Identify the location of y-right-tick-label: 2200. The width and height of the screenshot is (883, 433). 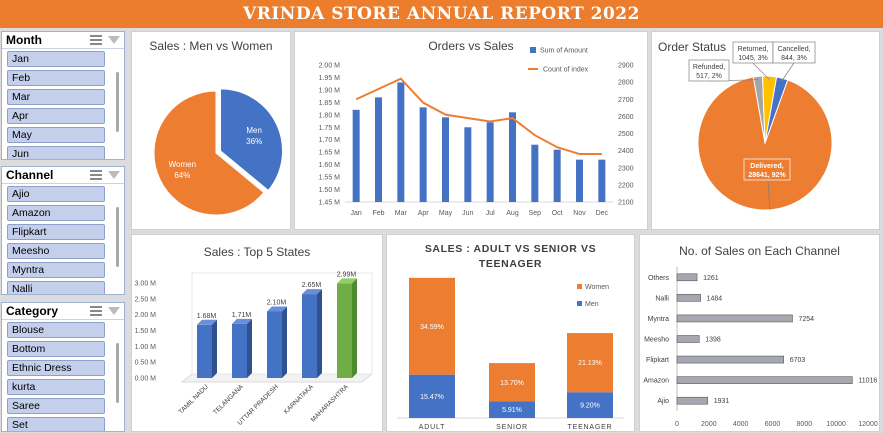
(626, 185).